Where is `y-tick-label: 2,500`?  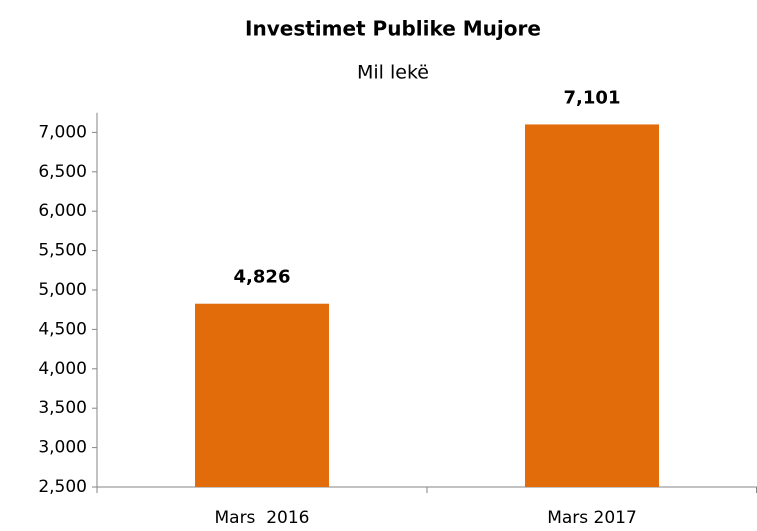
y-tick-label: 2,500 is located at coordinates (62, 487).